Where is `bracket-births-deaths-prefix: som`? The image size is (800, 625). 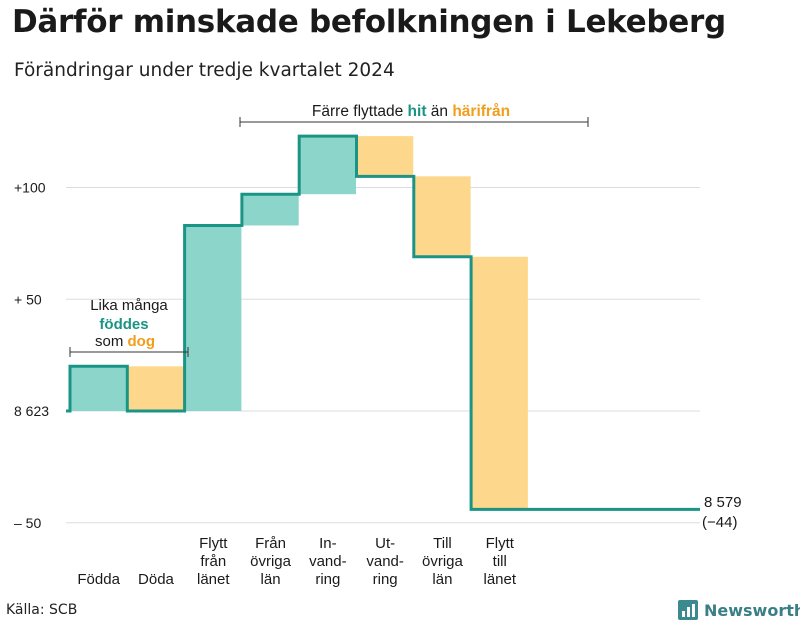 bracket-births-deaths-prefix: som is located at coordinates (111, 341).